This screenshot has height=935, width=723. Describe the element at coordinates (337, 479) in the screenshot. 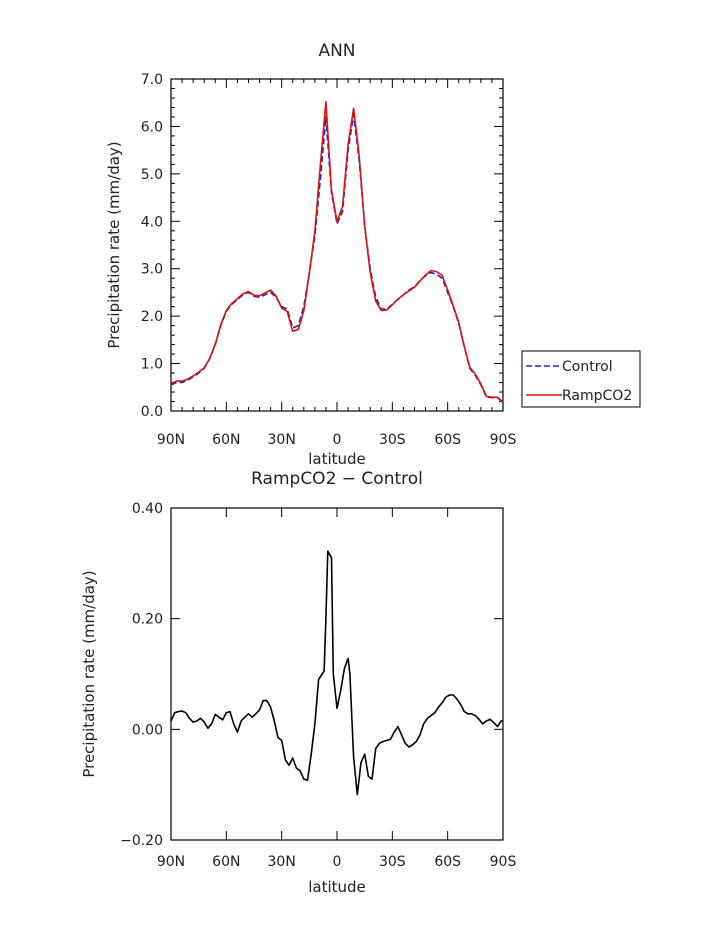

I see `chart-title: RampCO2 − Control` at that location.